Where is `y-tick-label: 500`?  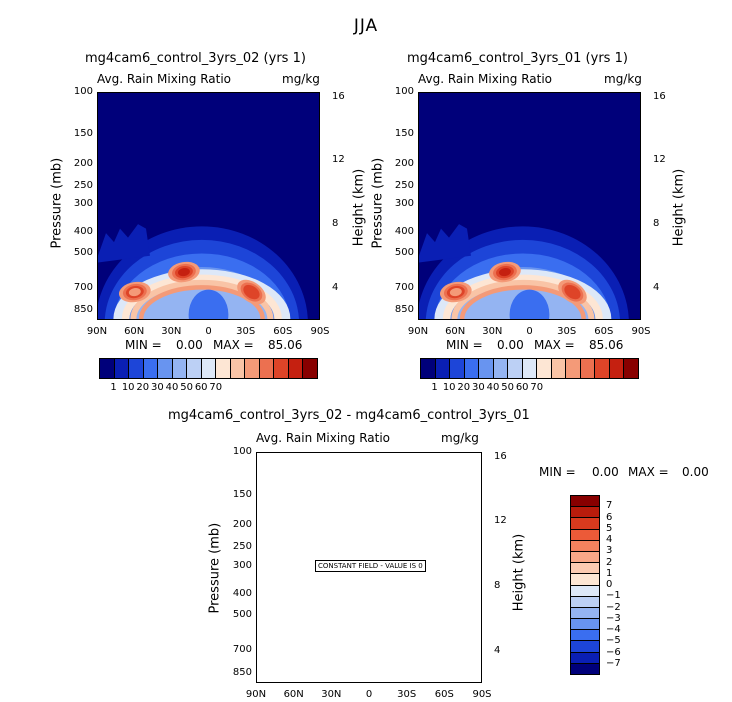
y-tick-label: 500 is located at coordinates (83, 253).